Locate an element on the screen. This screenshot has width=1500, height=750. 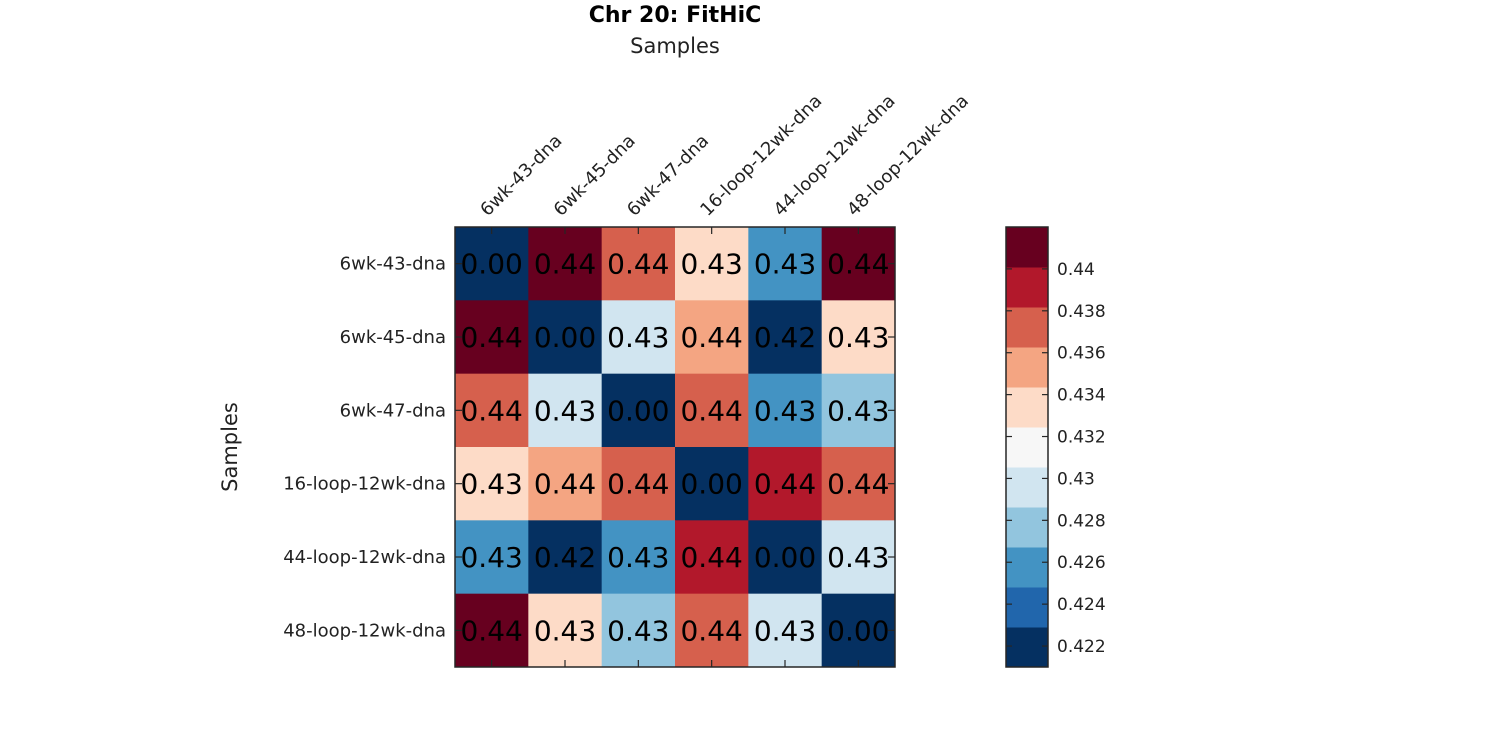
colorbar is located at coordinates (1027, 447).